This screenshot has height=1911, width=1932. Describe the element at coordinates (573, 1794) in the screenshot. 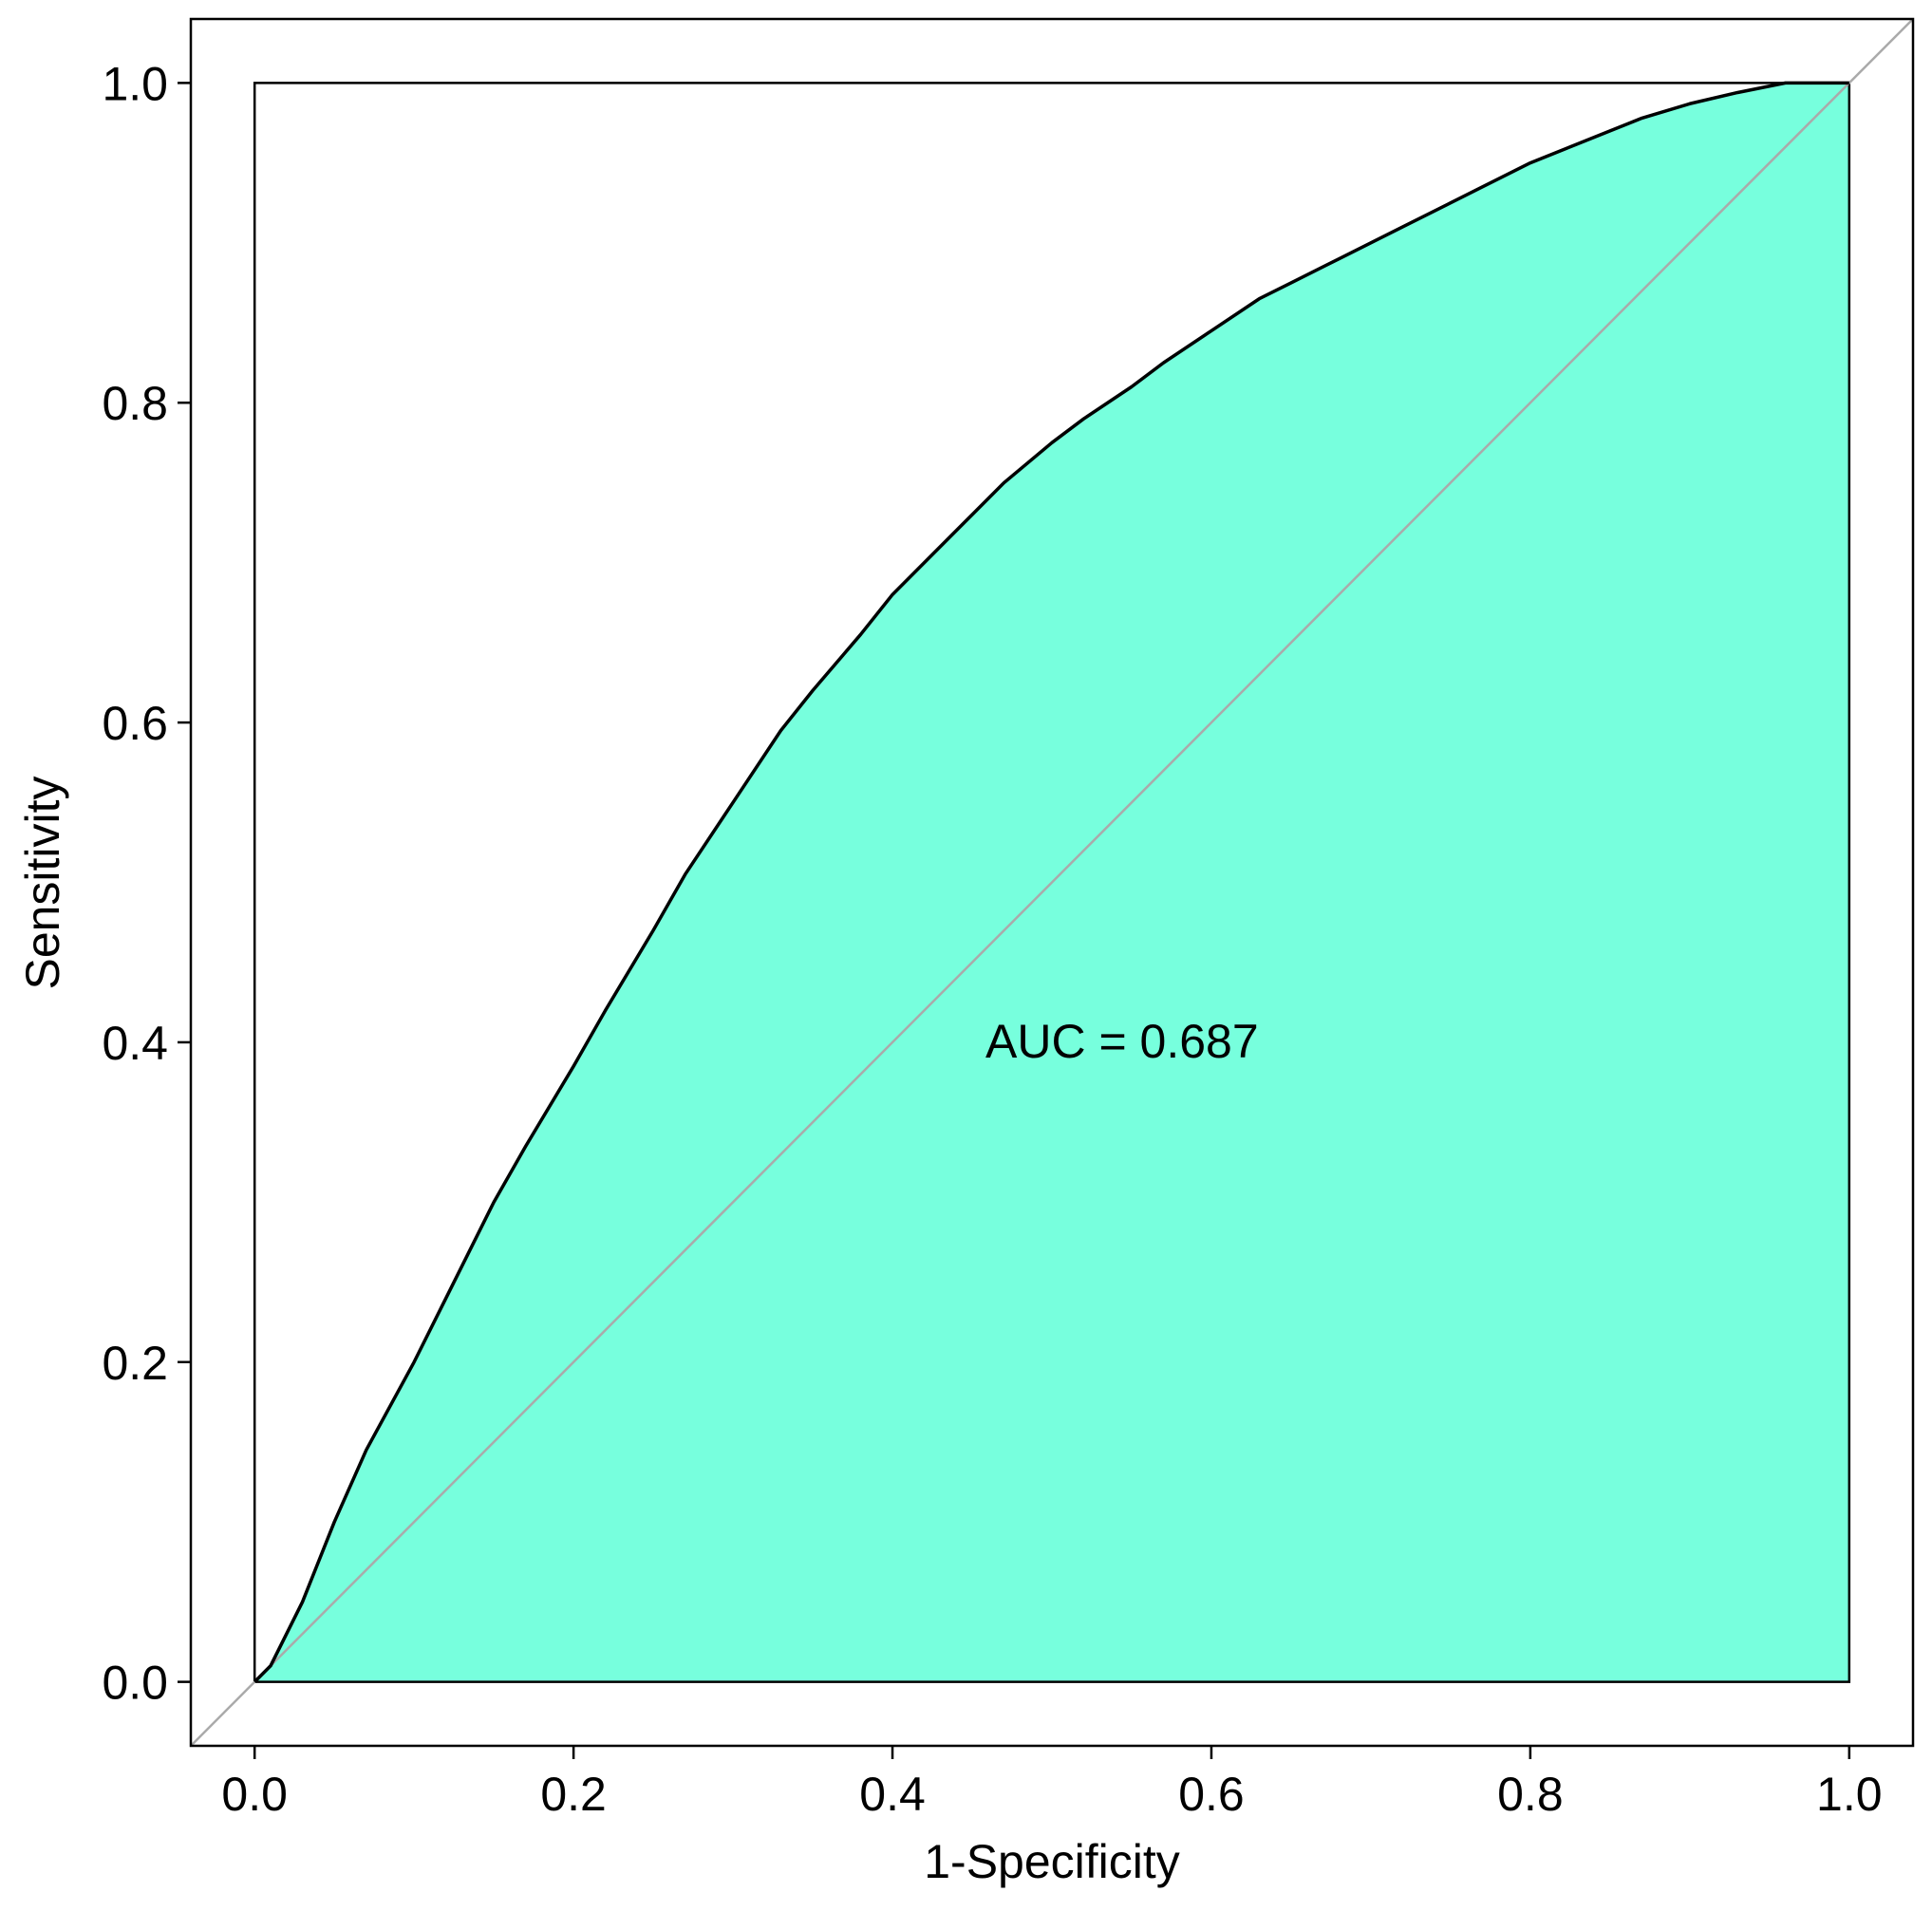

I see `x-tick-label: 0.2` at that location.